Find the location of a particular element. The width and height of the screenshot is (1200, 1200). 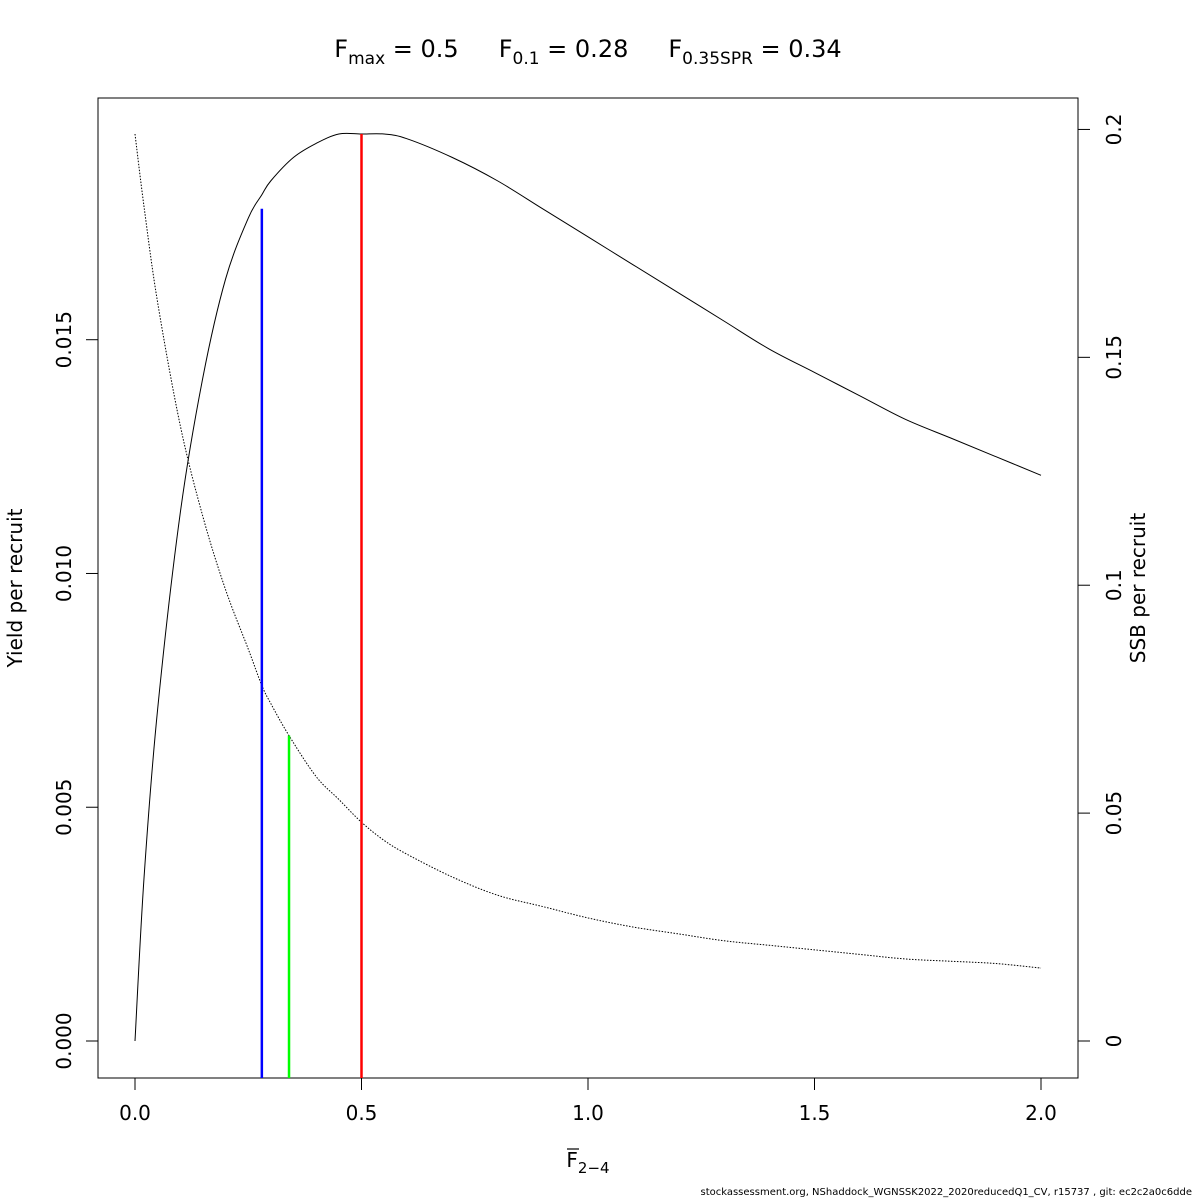

reference-lines is located at coordinates (311, 606).